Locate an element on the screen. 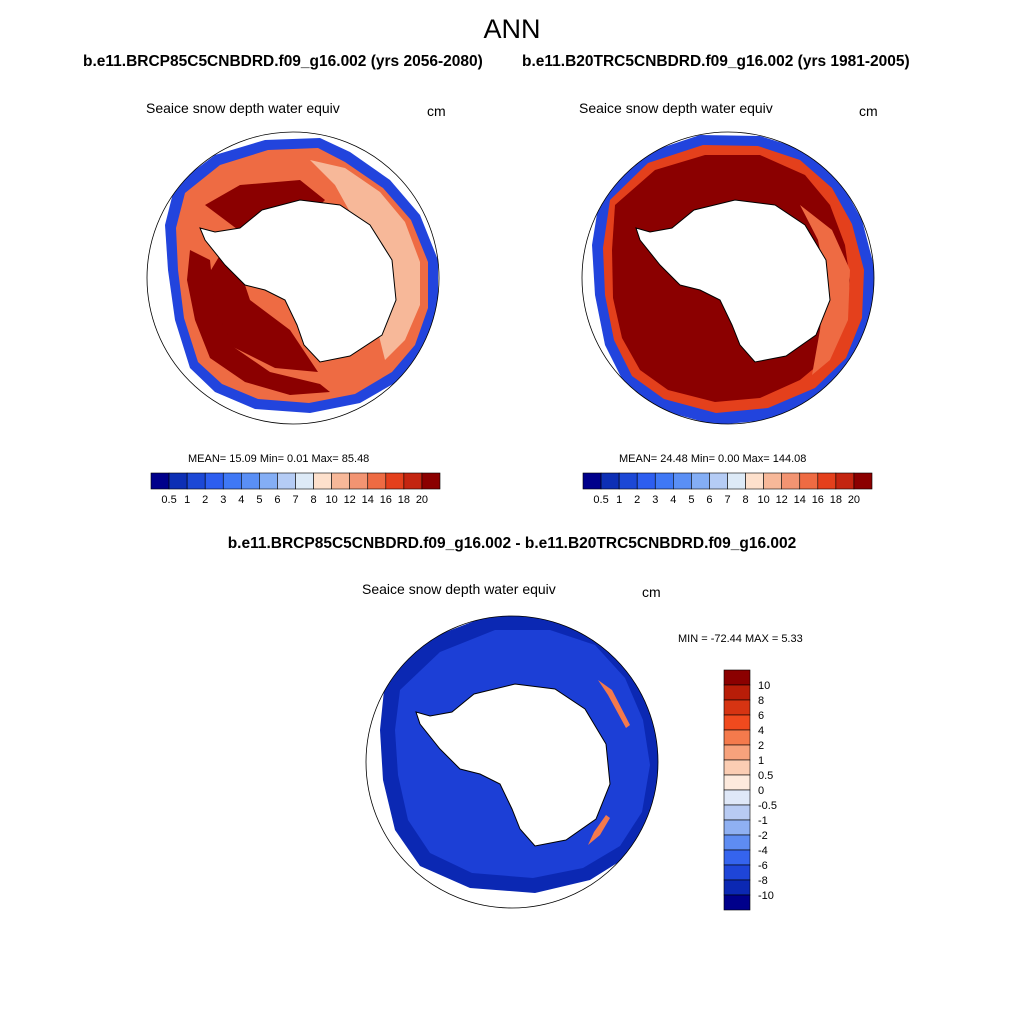 This screenshot has height=1024, width=1024. panel1-stats: MEAN= 15.09 Min= 0.01 Max= 85.48 is located at coordinates (279, 459).